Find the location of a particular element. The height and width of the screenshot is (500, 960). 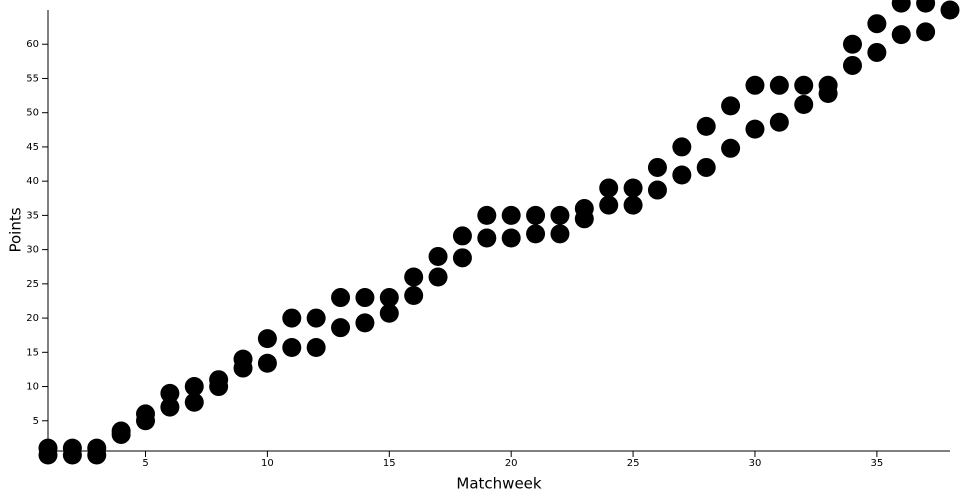

y-tick-label: 10 is located at coordinates (32, 387).